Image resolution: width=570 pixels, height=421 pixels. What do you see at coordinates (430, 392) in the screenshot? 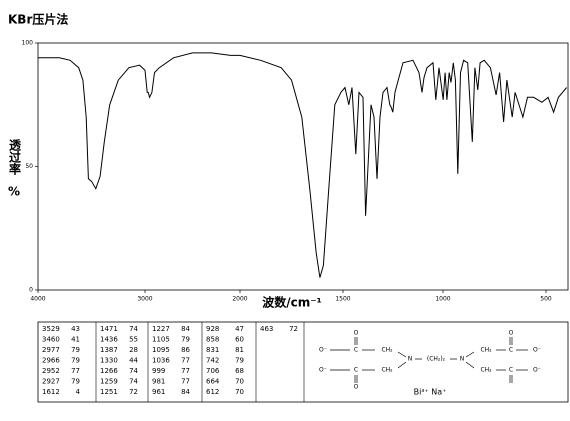
I see `counterions: Bi³⁺ Na⁺` at bounding box center [430, 392].